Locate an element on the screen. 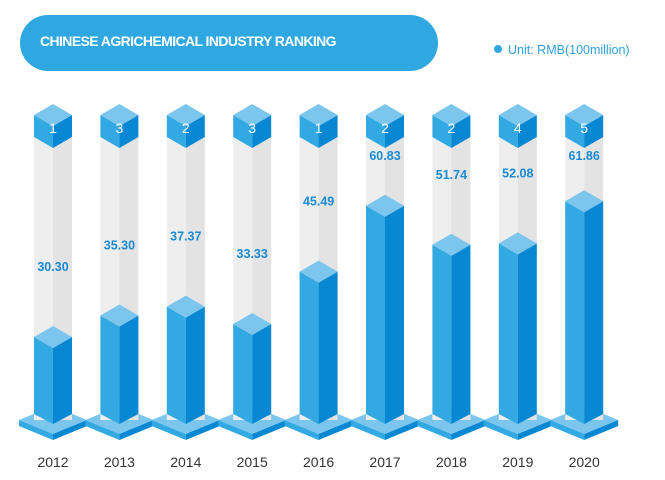 This screenshot has width=665, height=480. value-label: 52.08 is located at coordinates (517, 173).